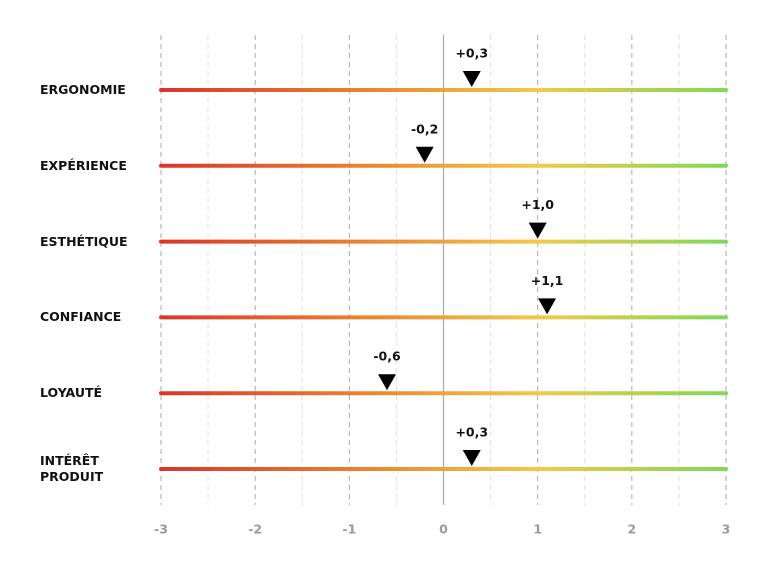  I want to click on category-label: EXPÉRIENCE, so click(83, 165).